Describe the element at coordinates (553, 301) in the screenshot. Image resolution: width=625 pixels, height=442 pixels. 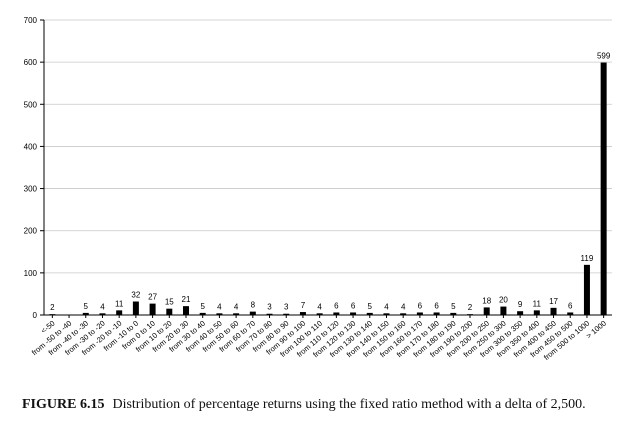
I see `data-label: 17` at that location.